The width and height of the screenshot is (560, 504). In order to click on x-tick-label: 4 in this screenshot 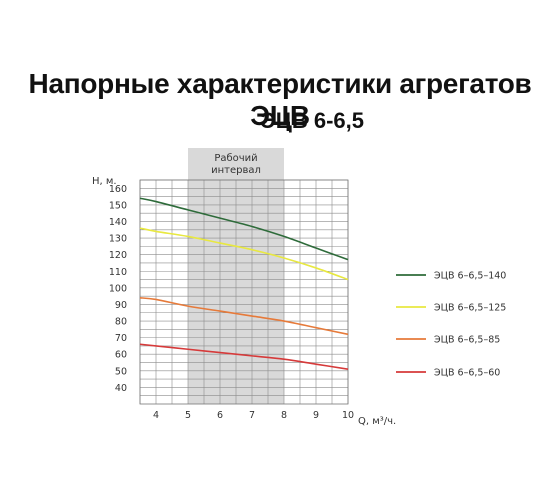, I will do `click(156, 415)`.